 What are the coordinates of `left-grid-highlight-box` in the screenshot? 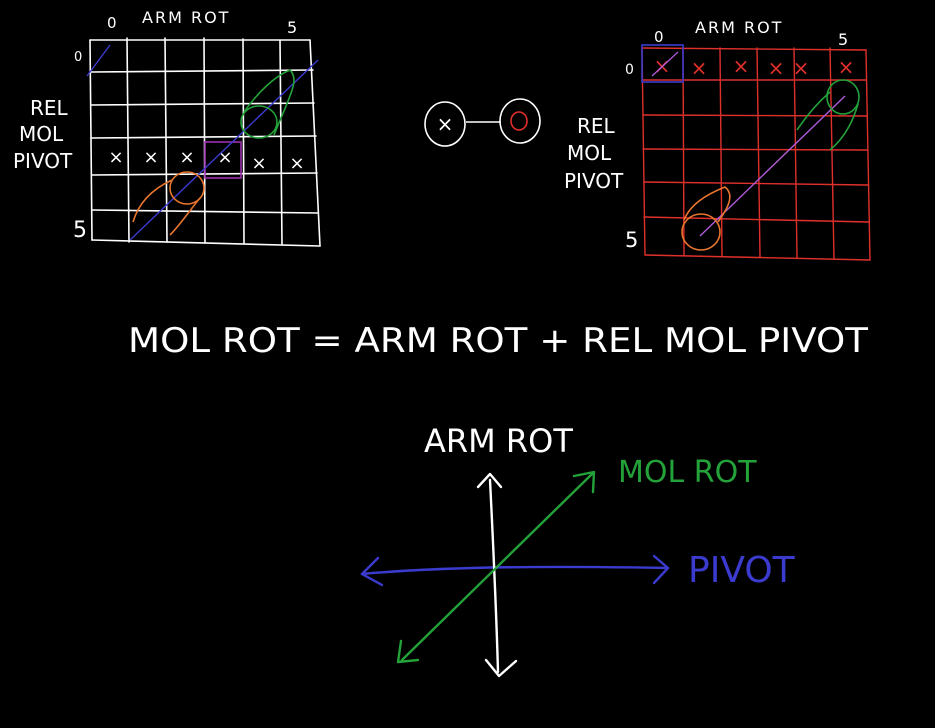 It's located at (223, 160).